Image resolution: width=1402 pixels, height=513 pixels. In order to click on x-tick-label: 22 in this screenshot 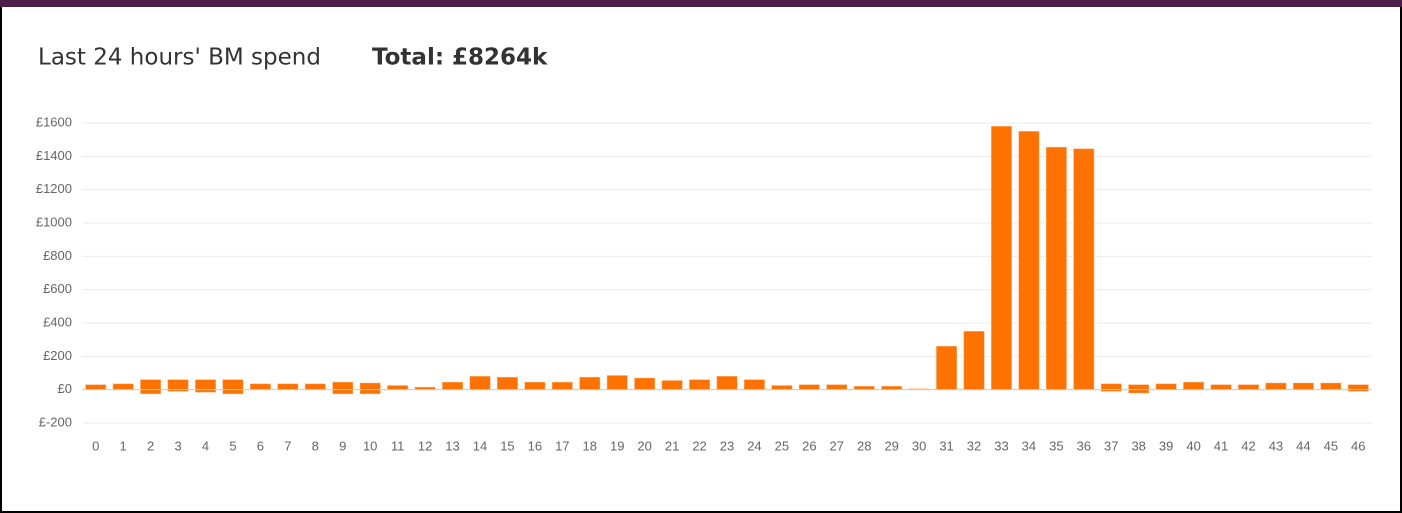, I will do `click(699, 445)`.